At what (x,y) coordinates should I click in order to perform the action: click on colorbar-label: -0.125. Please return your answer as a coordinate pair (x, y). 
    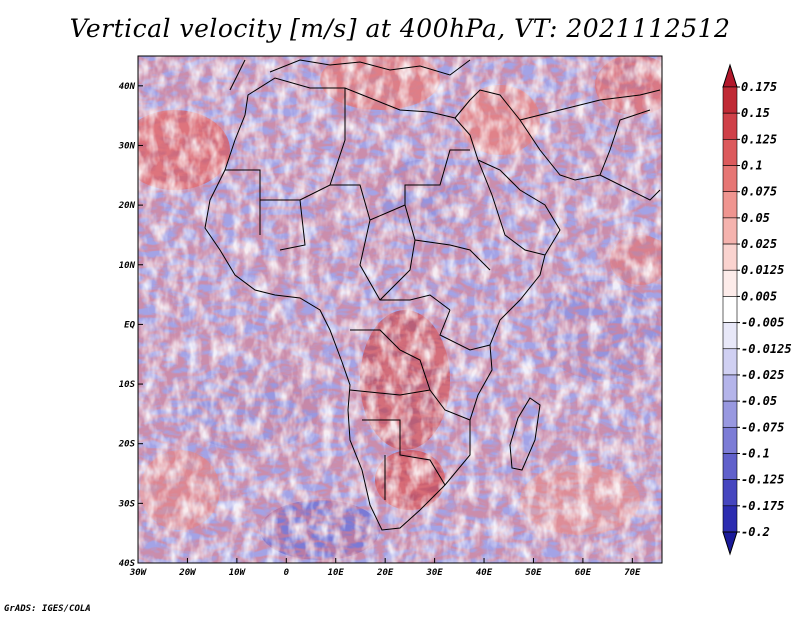
    Looking at the image, I should click on (762, 480).